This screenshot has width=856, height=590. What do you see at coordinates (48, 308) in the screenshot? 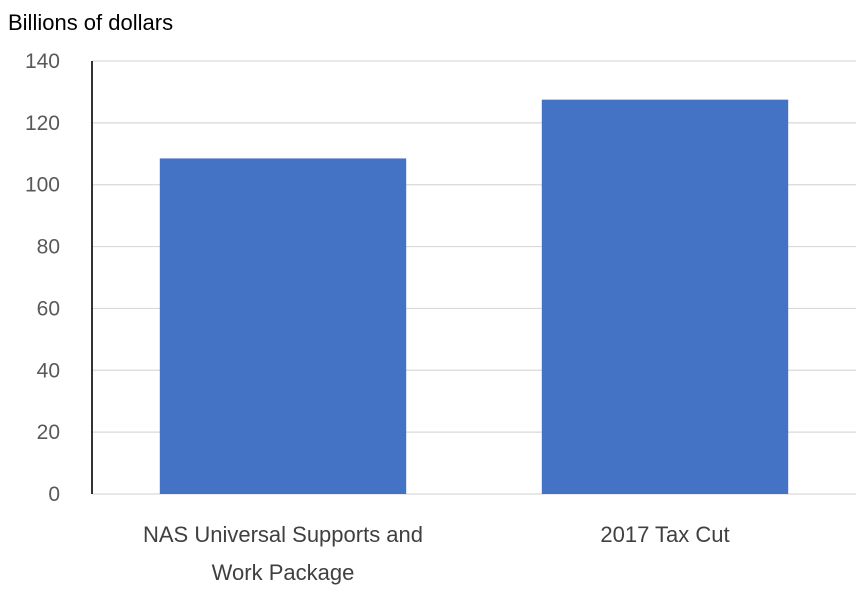
I see `y-tick-label: 60` at bounding box center [48, 308].